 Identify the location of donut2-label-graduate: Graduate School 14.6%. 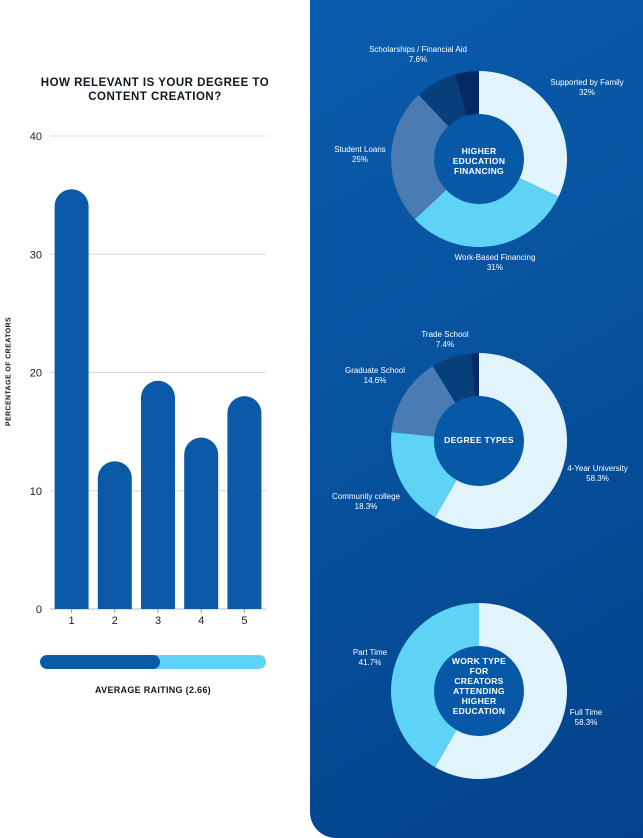
(375, 376).